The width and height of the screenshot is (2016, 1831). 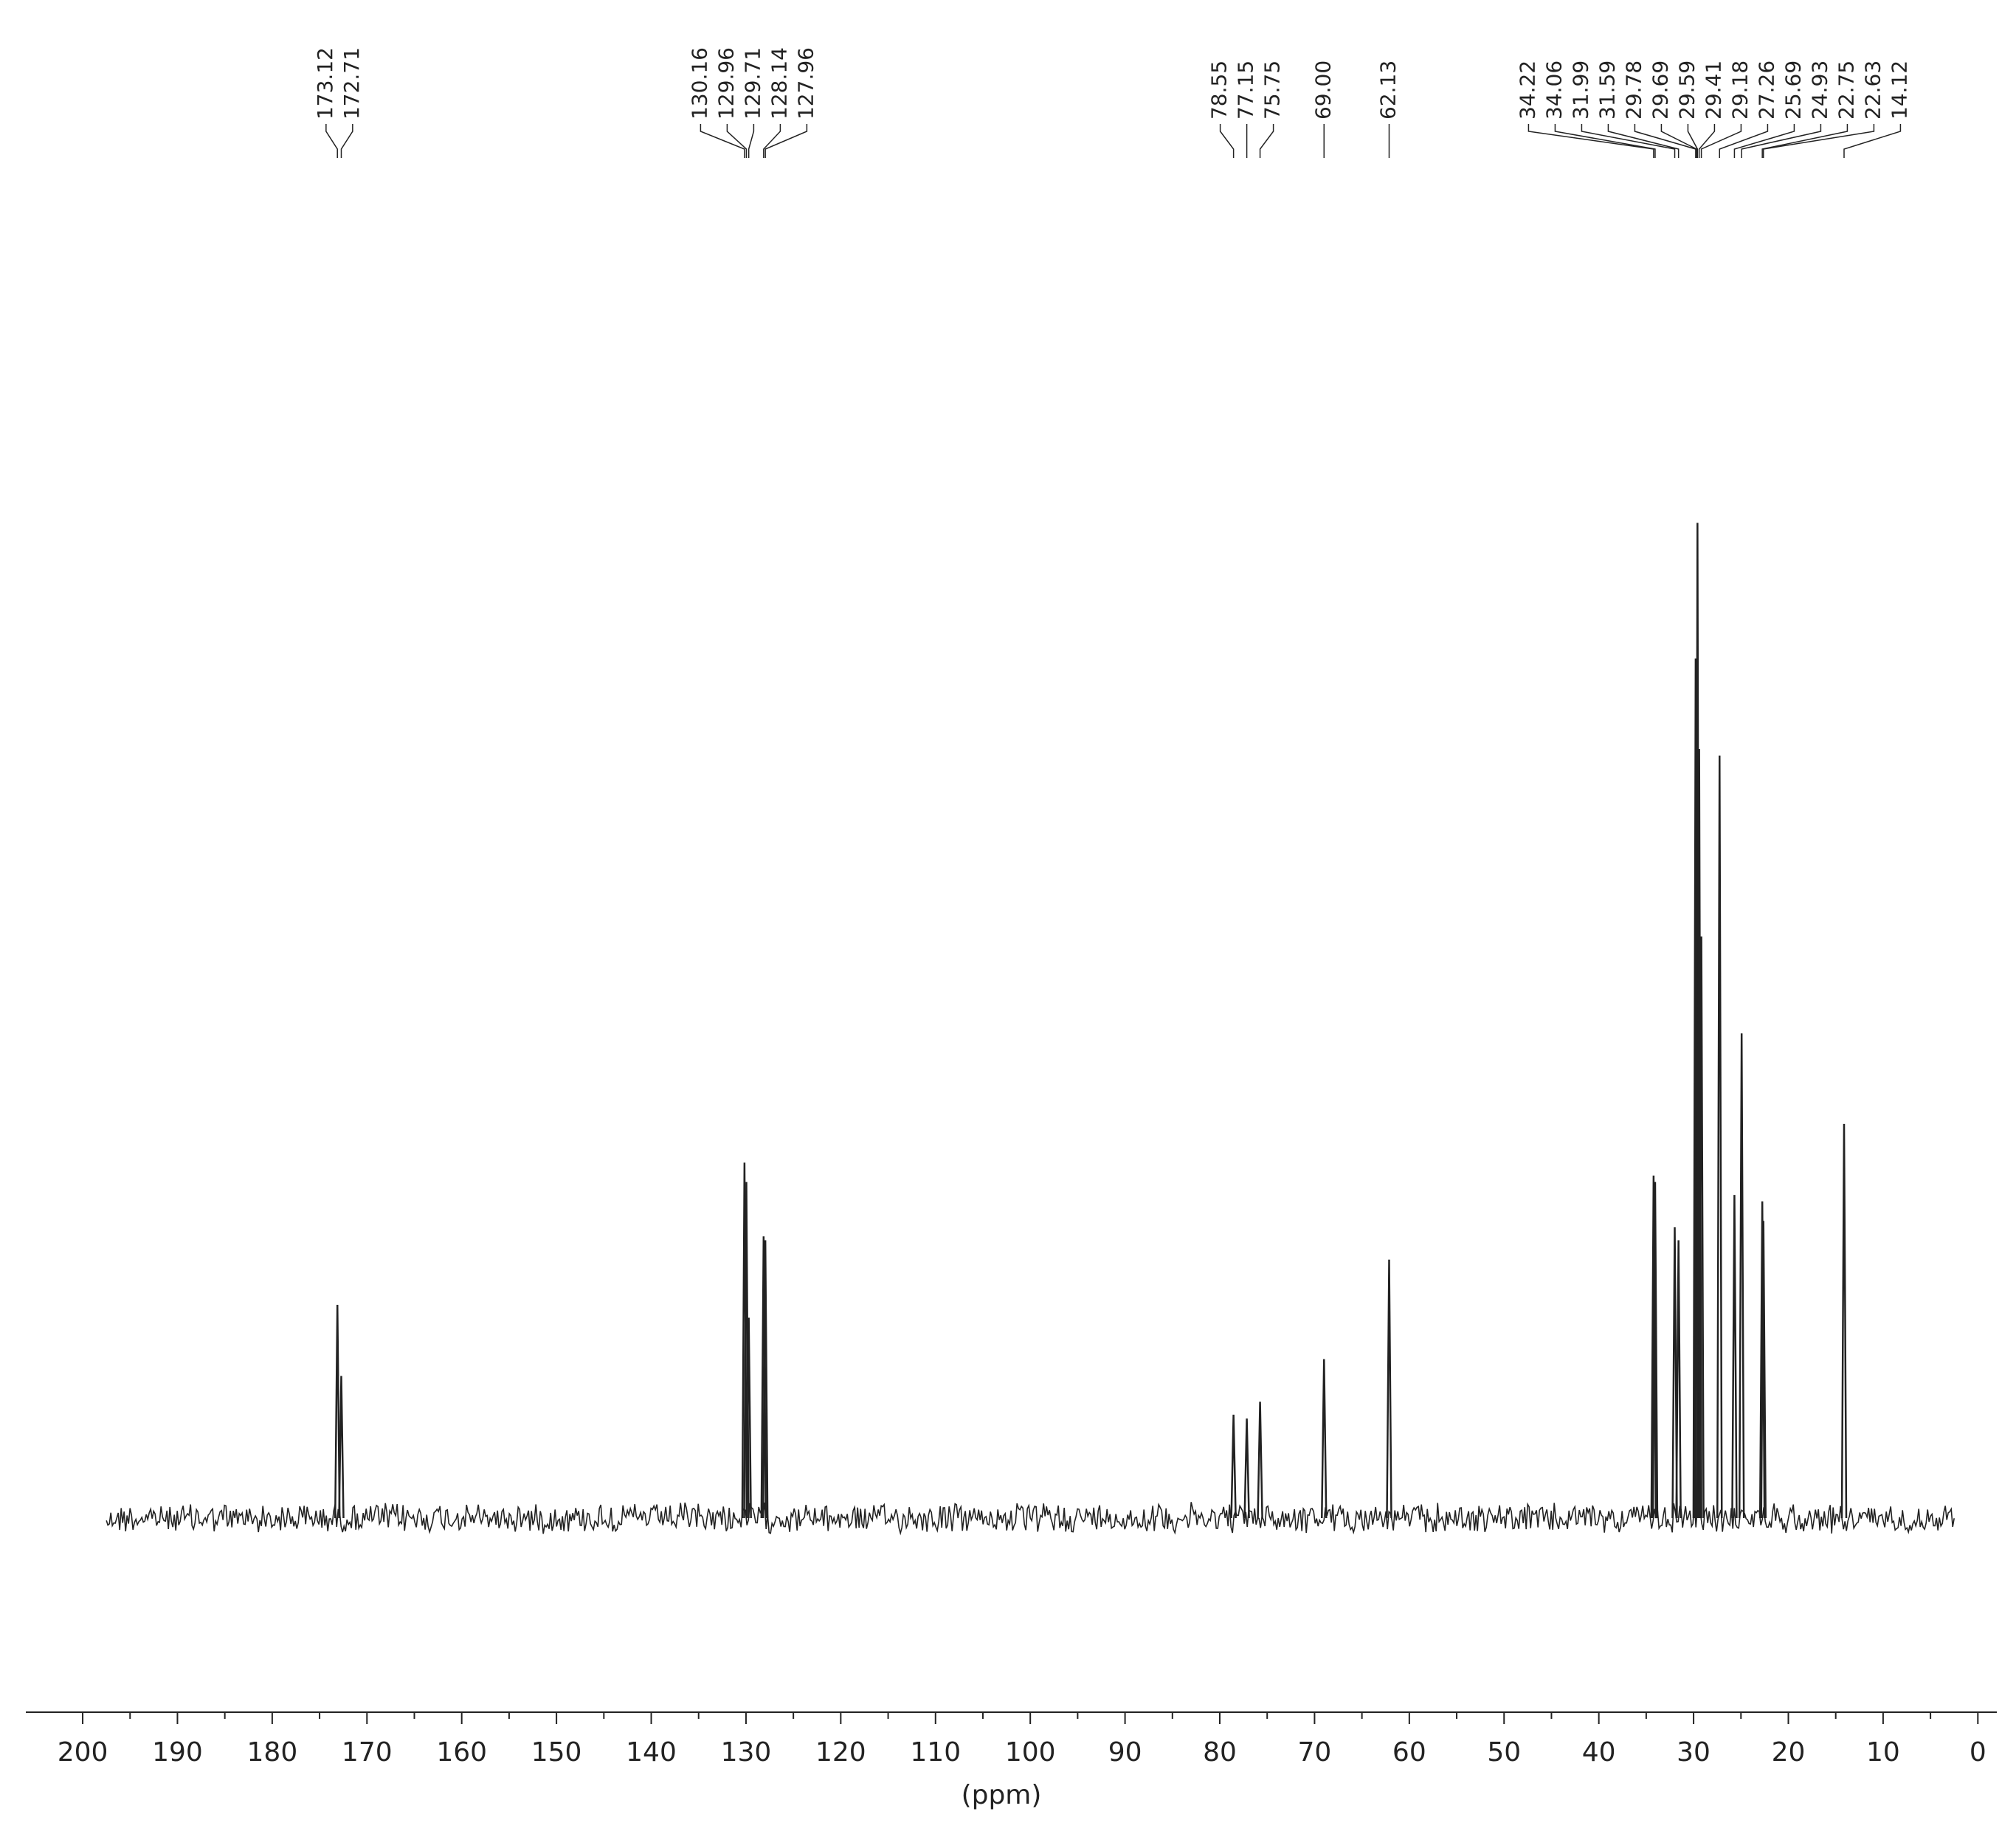 I want to click on peak-label: 173.12, so click(x=325, y=83).